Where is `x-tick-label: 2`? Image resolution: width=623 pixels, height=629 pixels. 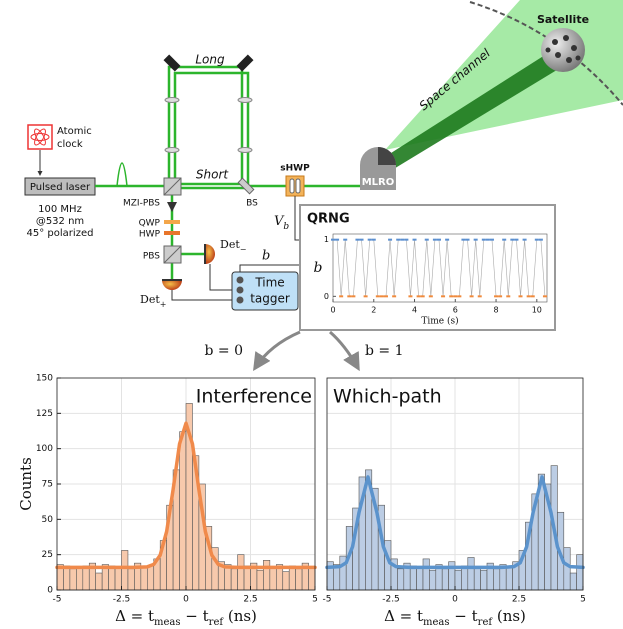
x-tick-label: 2 is located at coordinates (373, 310).